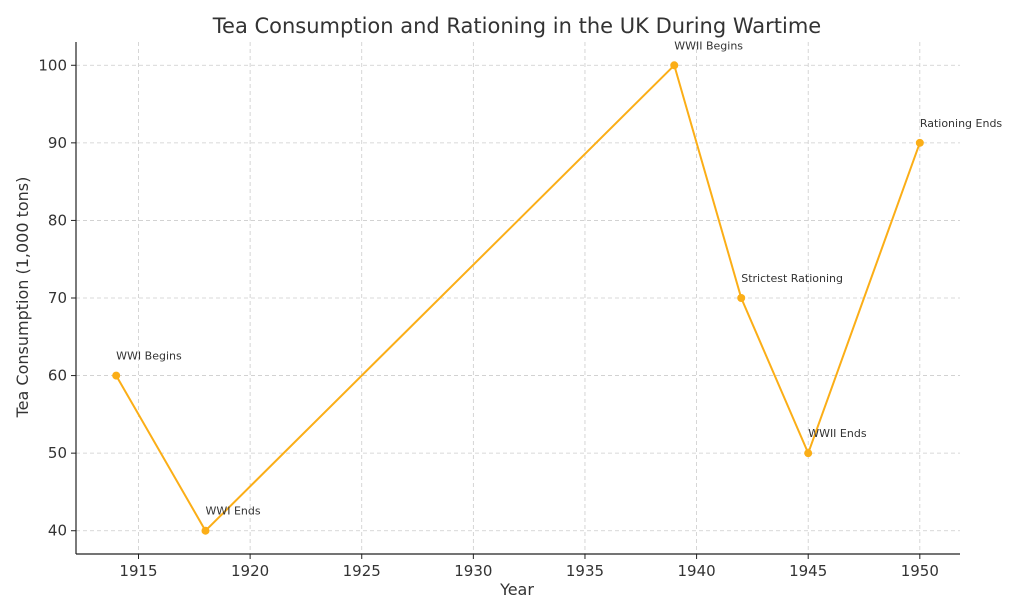  I want to click on annotation-label: WWII Begins, so click(708, 45).